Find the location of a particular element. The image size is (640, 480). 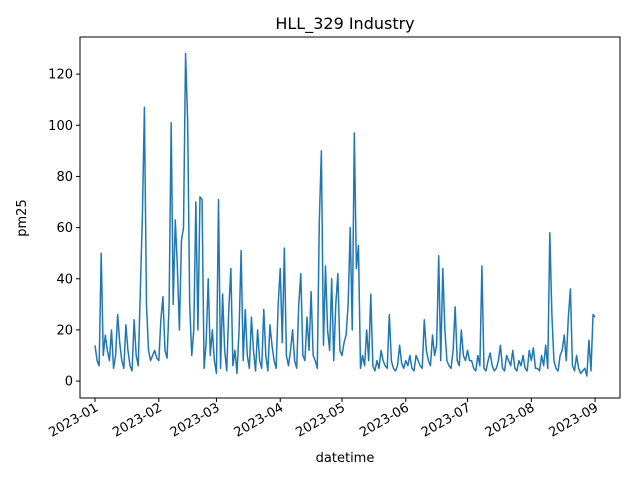

x-tick-label: 2023-03 is located at coordinates (195, 420).